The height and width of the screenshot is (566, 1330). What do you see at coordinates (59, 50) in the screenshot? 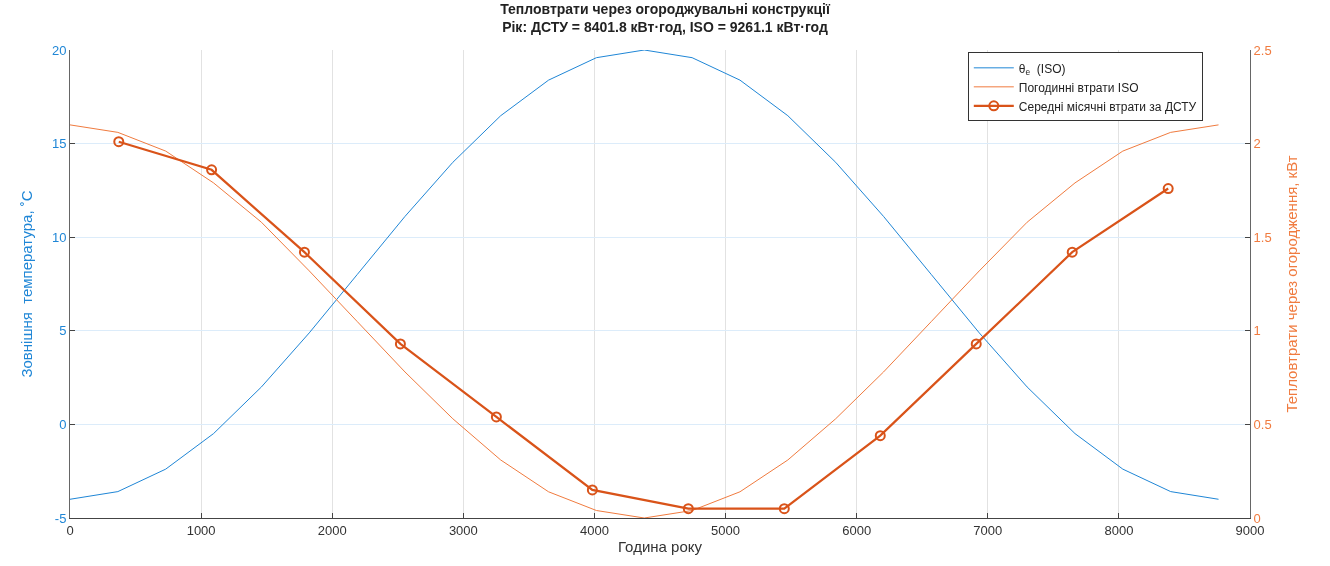
I see `y-tick-label: 20` at bounding box center [59, 50].